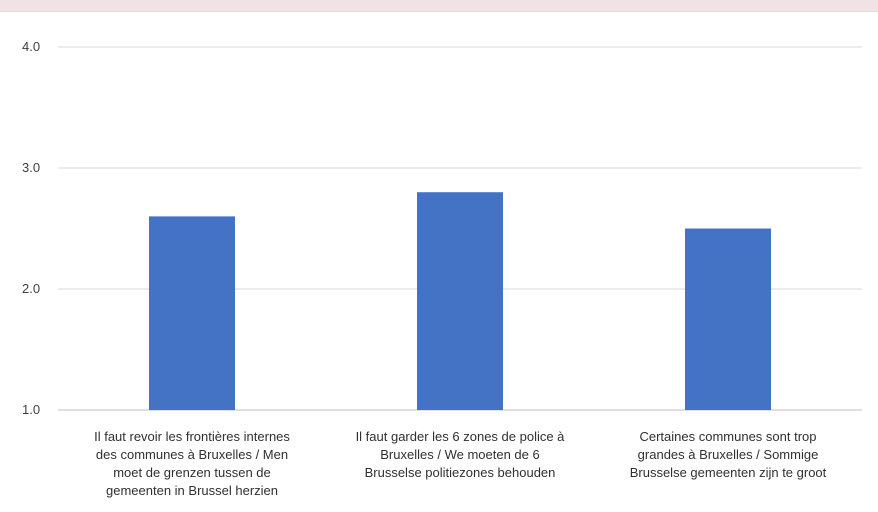  I want to click on y-axis-ticks: 1.0 2.0 3.0 4.0, so click(31, 228).